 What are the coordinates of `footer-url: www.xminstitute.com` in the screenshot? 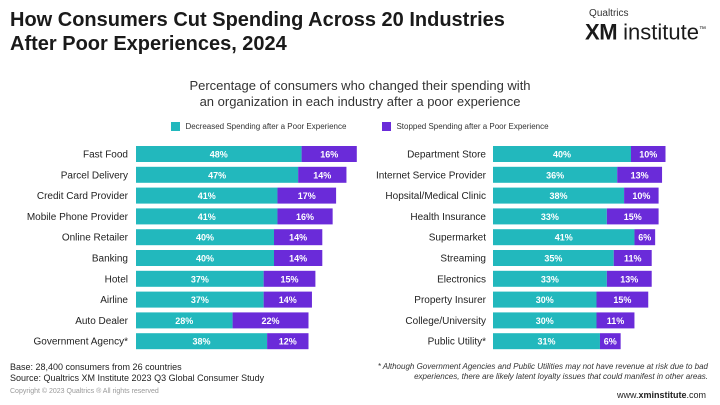 It's located at (661, 395).